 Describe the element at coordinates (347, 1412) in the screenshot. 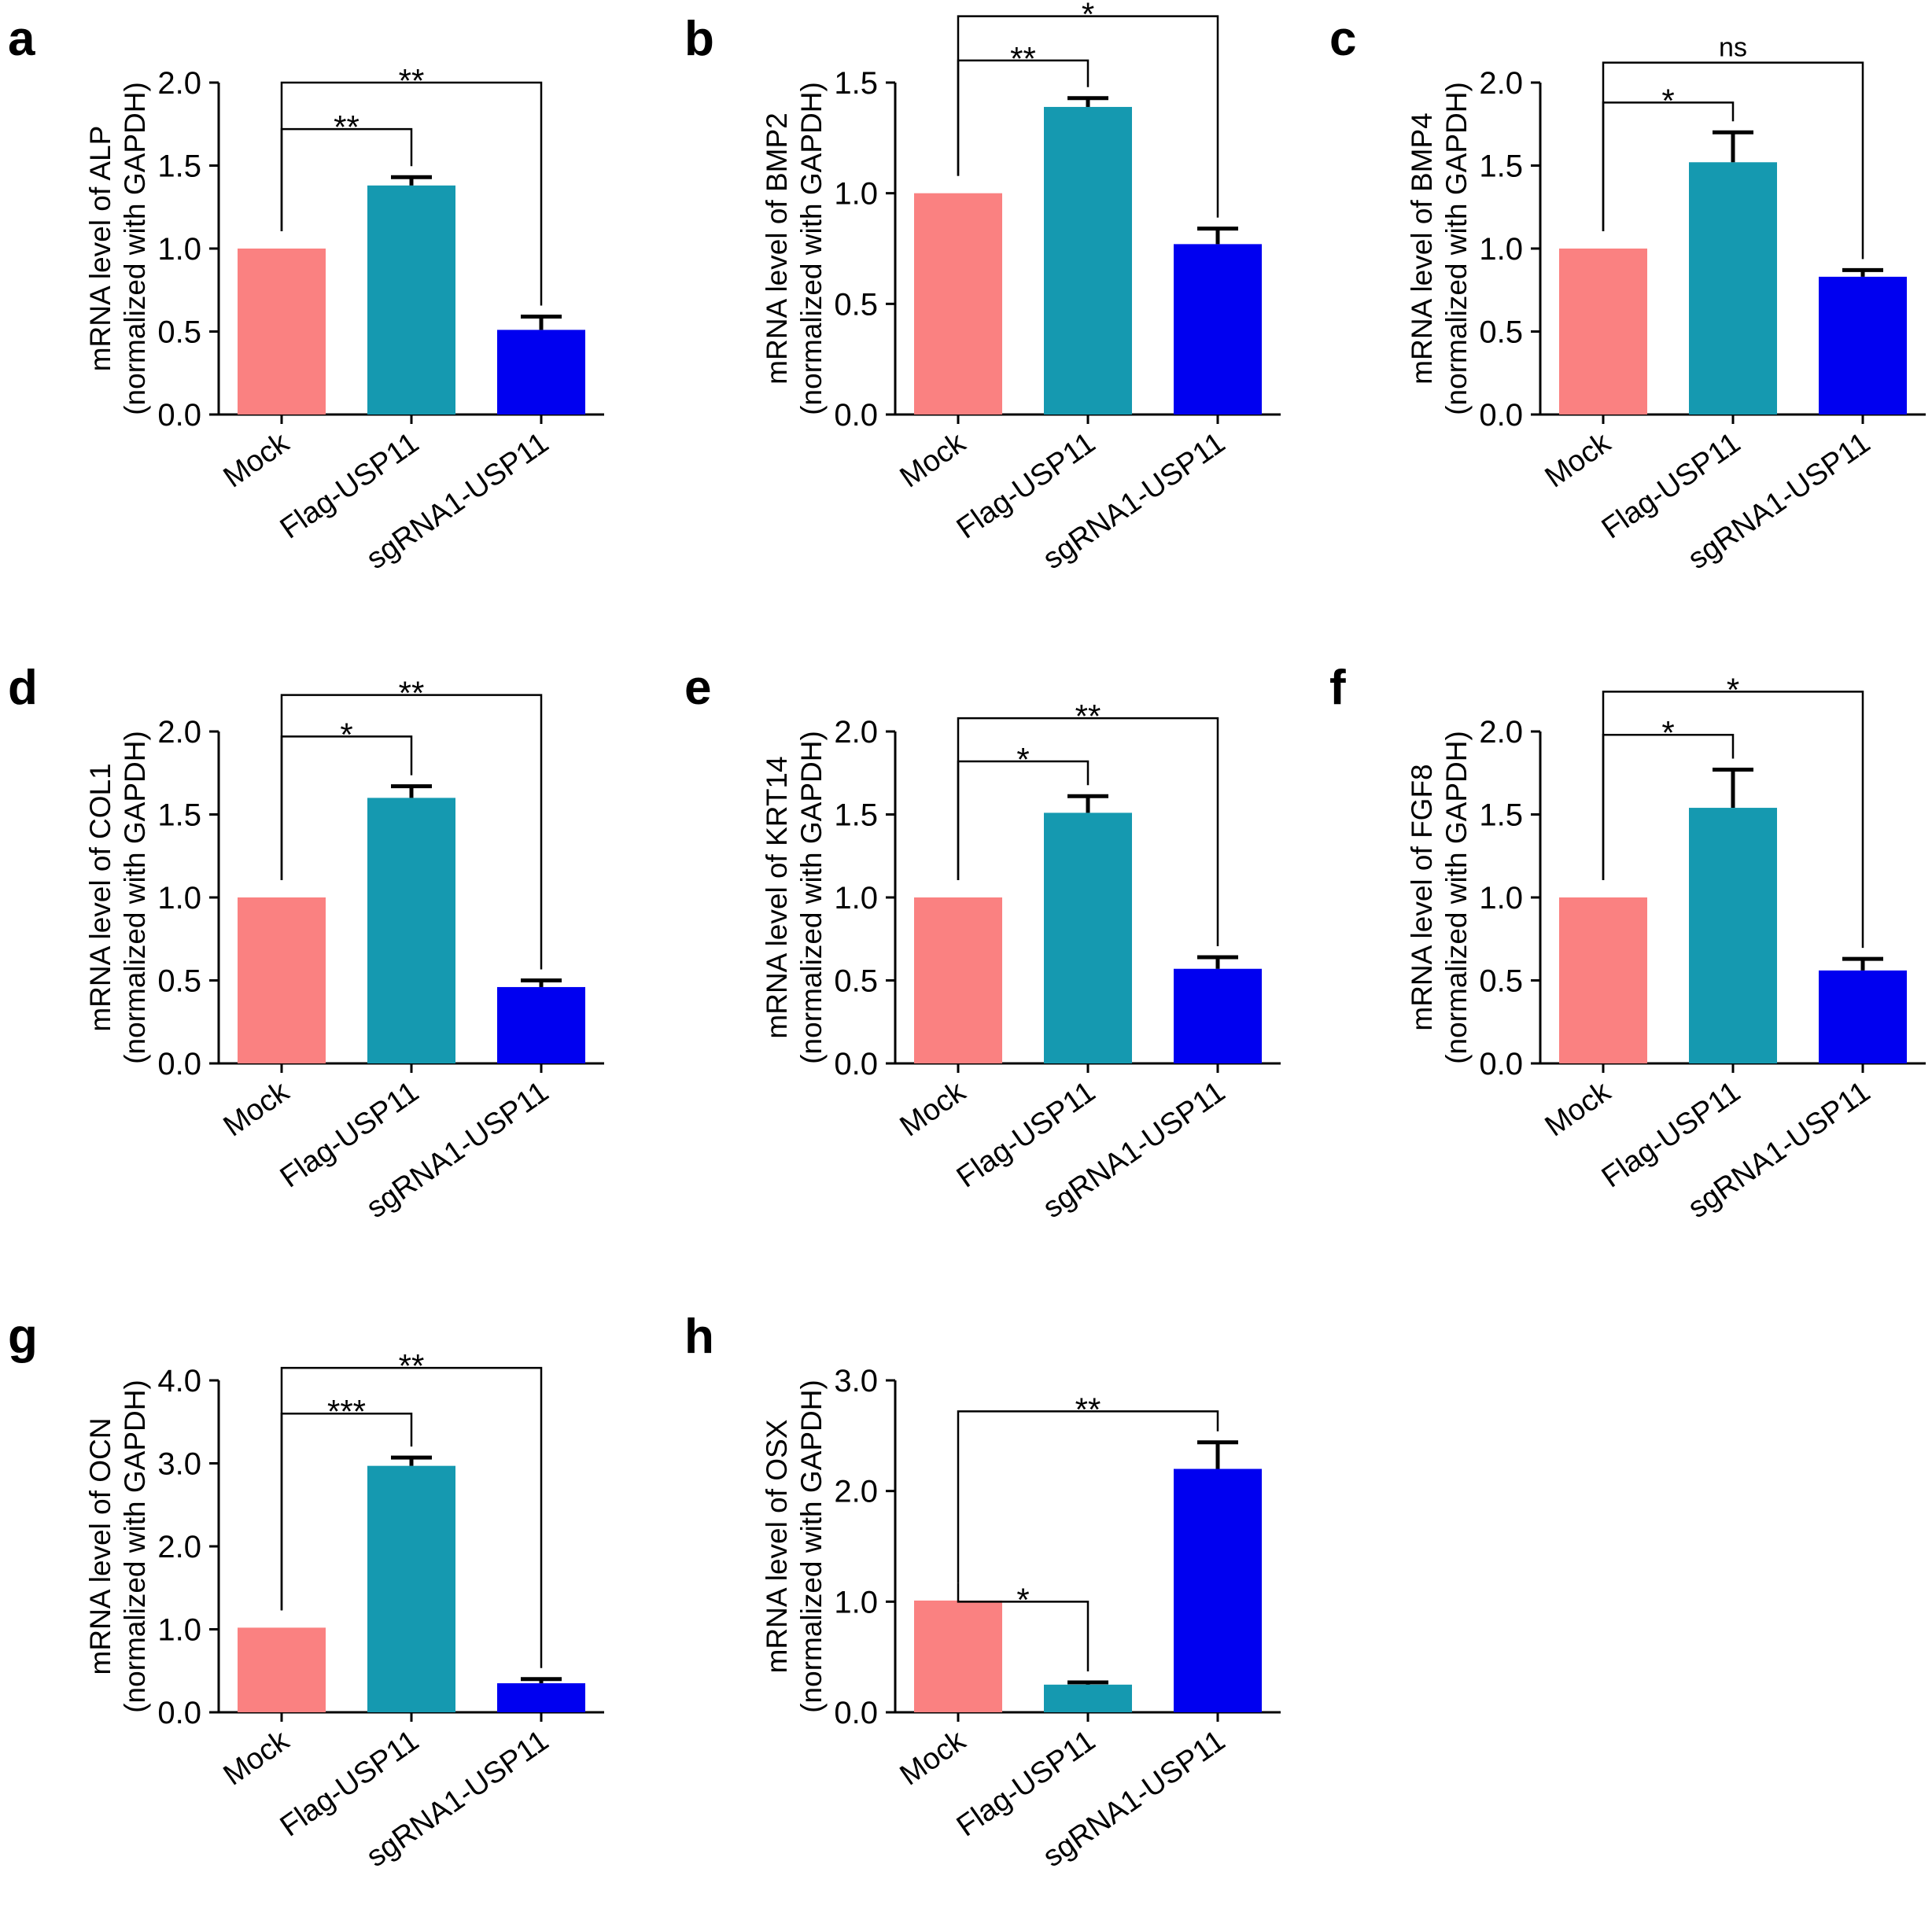

I see `significance-label: ***` at that location.